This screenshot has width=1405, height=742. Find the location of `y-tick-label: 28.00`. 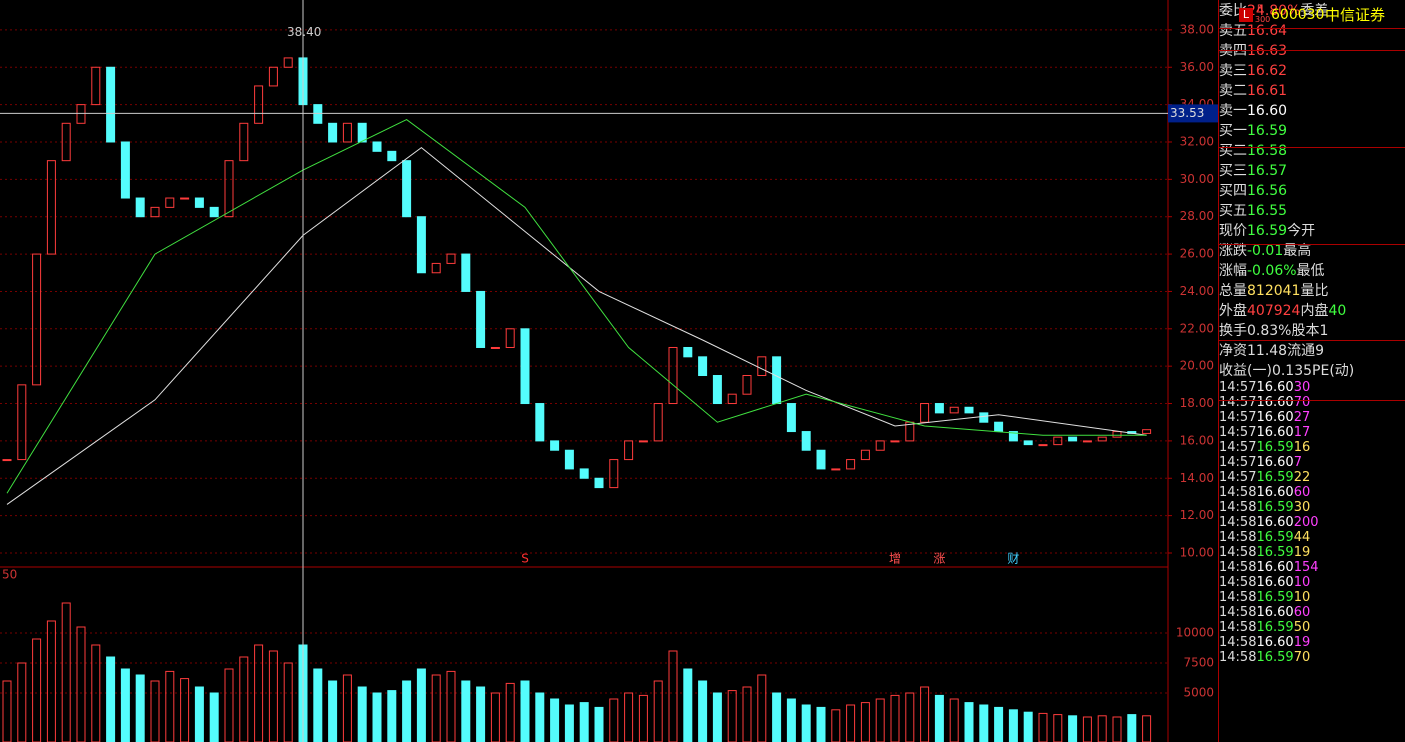

y-tick-label: 28.00 is located at coordinates (1197, 216).